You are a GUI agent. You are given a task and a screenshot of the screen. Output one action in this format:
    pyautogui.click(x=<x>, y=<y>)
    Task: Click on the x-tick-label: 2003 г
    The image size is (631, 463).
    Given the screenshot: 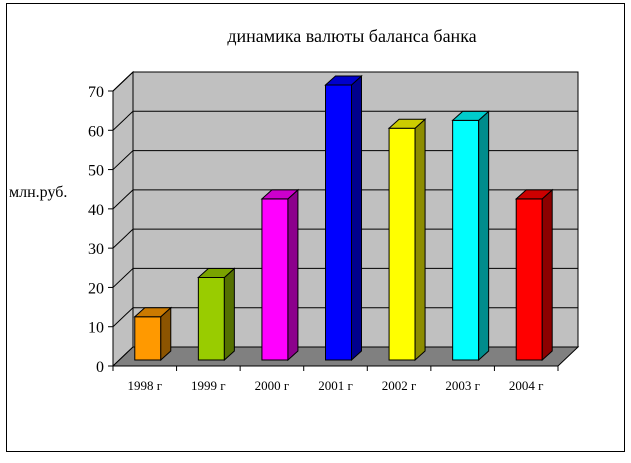 What is the action you would take?
    pyautogui.click(x=462, y=385)
    